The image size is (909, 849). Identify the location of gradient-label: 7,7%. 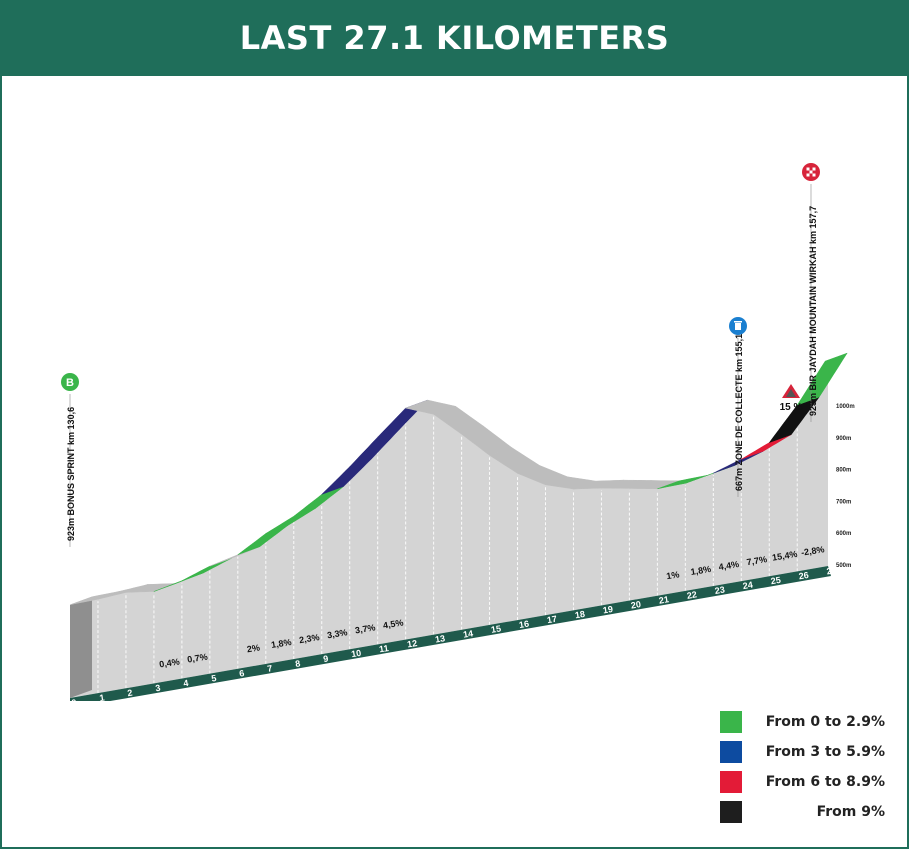
(757, 560).